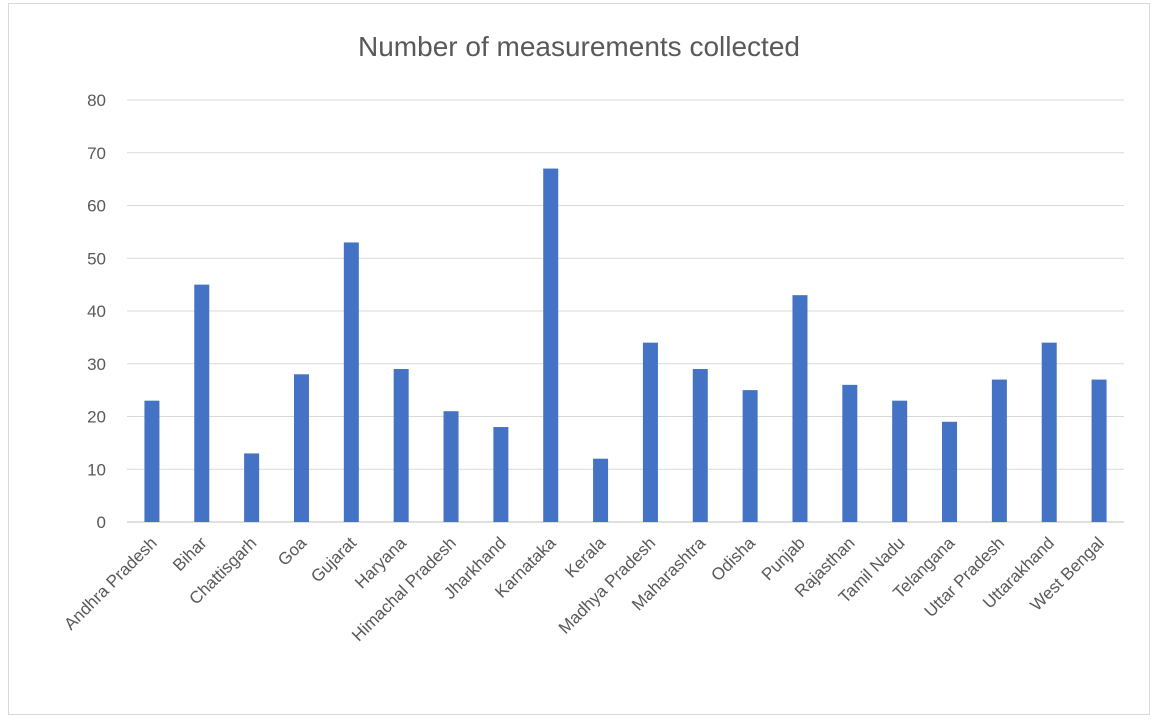 This screenshot has width=1157, height=723. I want to click on y-tick-label: 70, so click(96, 153).